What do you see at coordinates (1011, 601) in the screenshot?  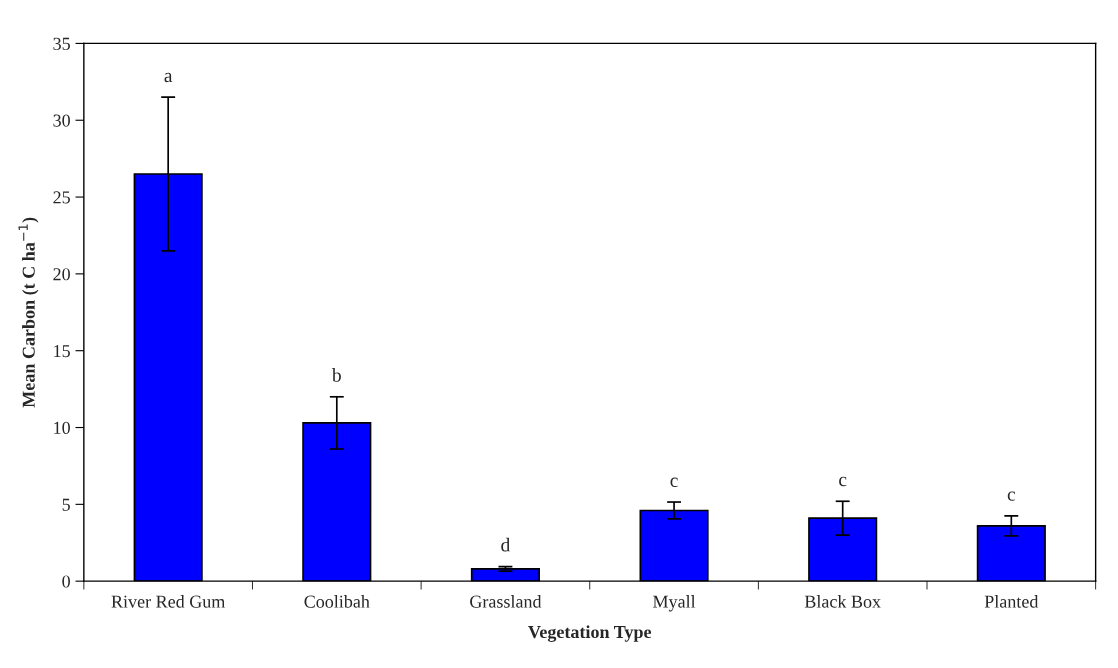 I see `x-tick-label: Planted` at bounding box center [1011, 601].